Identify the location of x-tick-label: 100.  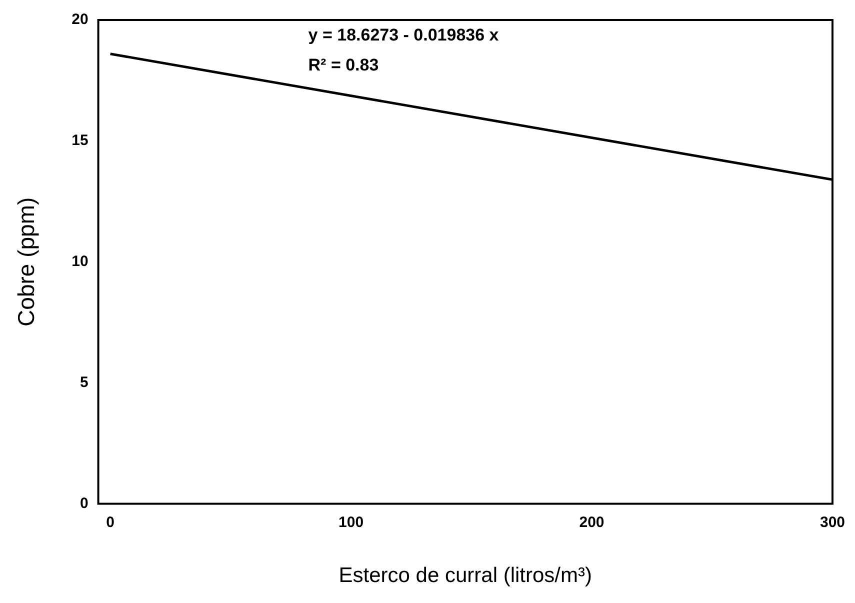
(351, 522).